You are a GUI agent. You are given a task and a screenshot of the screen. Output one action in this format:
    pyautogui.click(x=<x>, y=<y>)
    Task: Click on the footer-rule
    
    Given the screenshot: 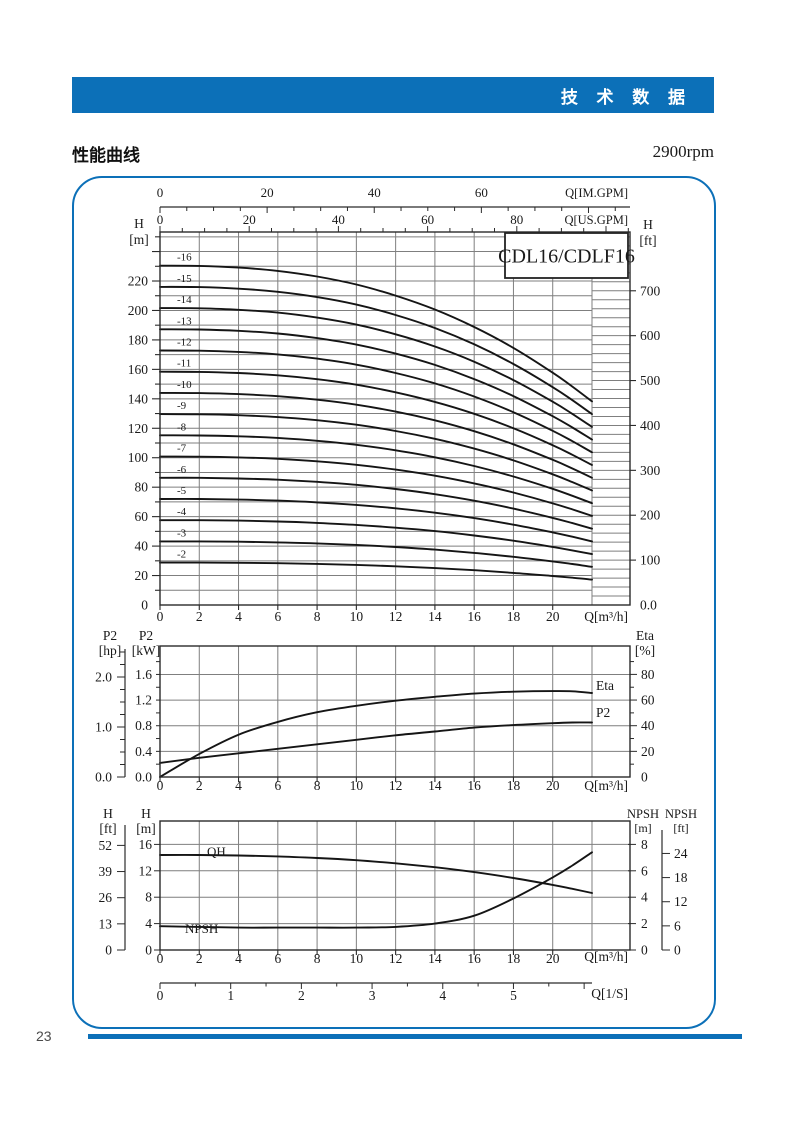 What is the action you would take?
    pyautogui.click(x=415, y=1036)
    